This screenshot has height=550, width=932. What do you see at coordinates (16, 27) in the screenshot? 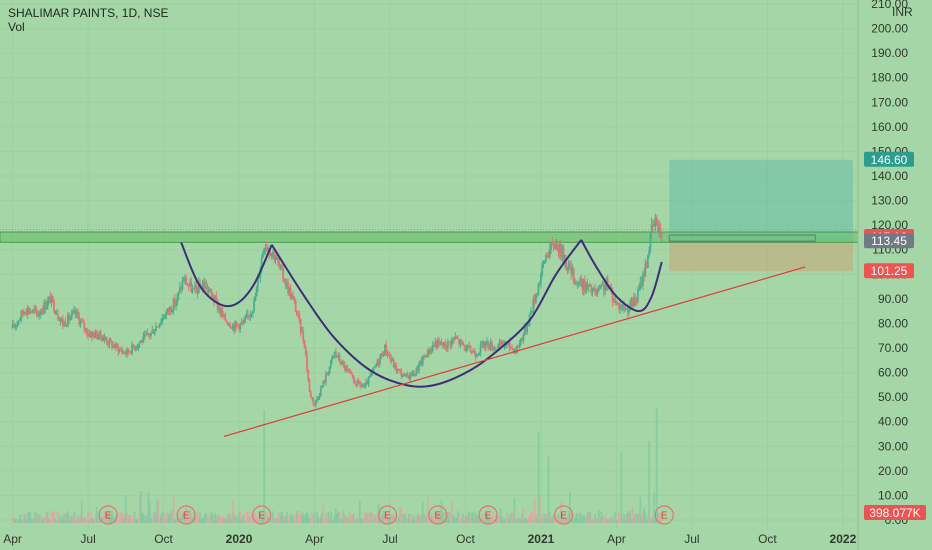
I see `volume-indicator-label: Vol` at bounding box center [16, 27].